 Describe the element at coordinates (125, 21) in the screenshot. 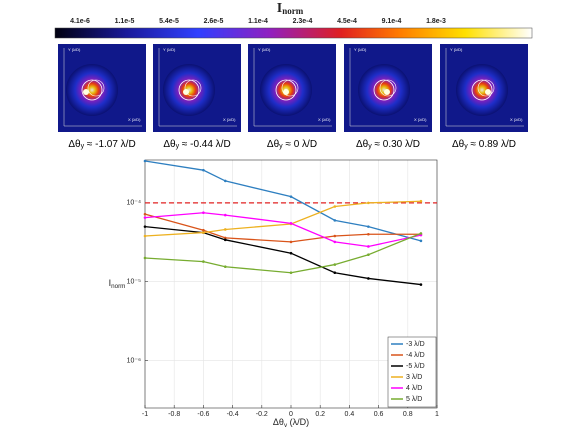

I see `colorbar-label: 1.1e-5` at that location.